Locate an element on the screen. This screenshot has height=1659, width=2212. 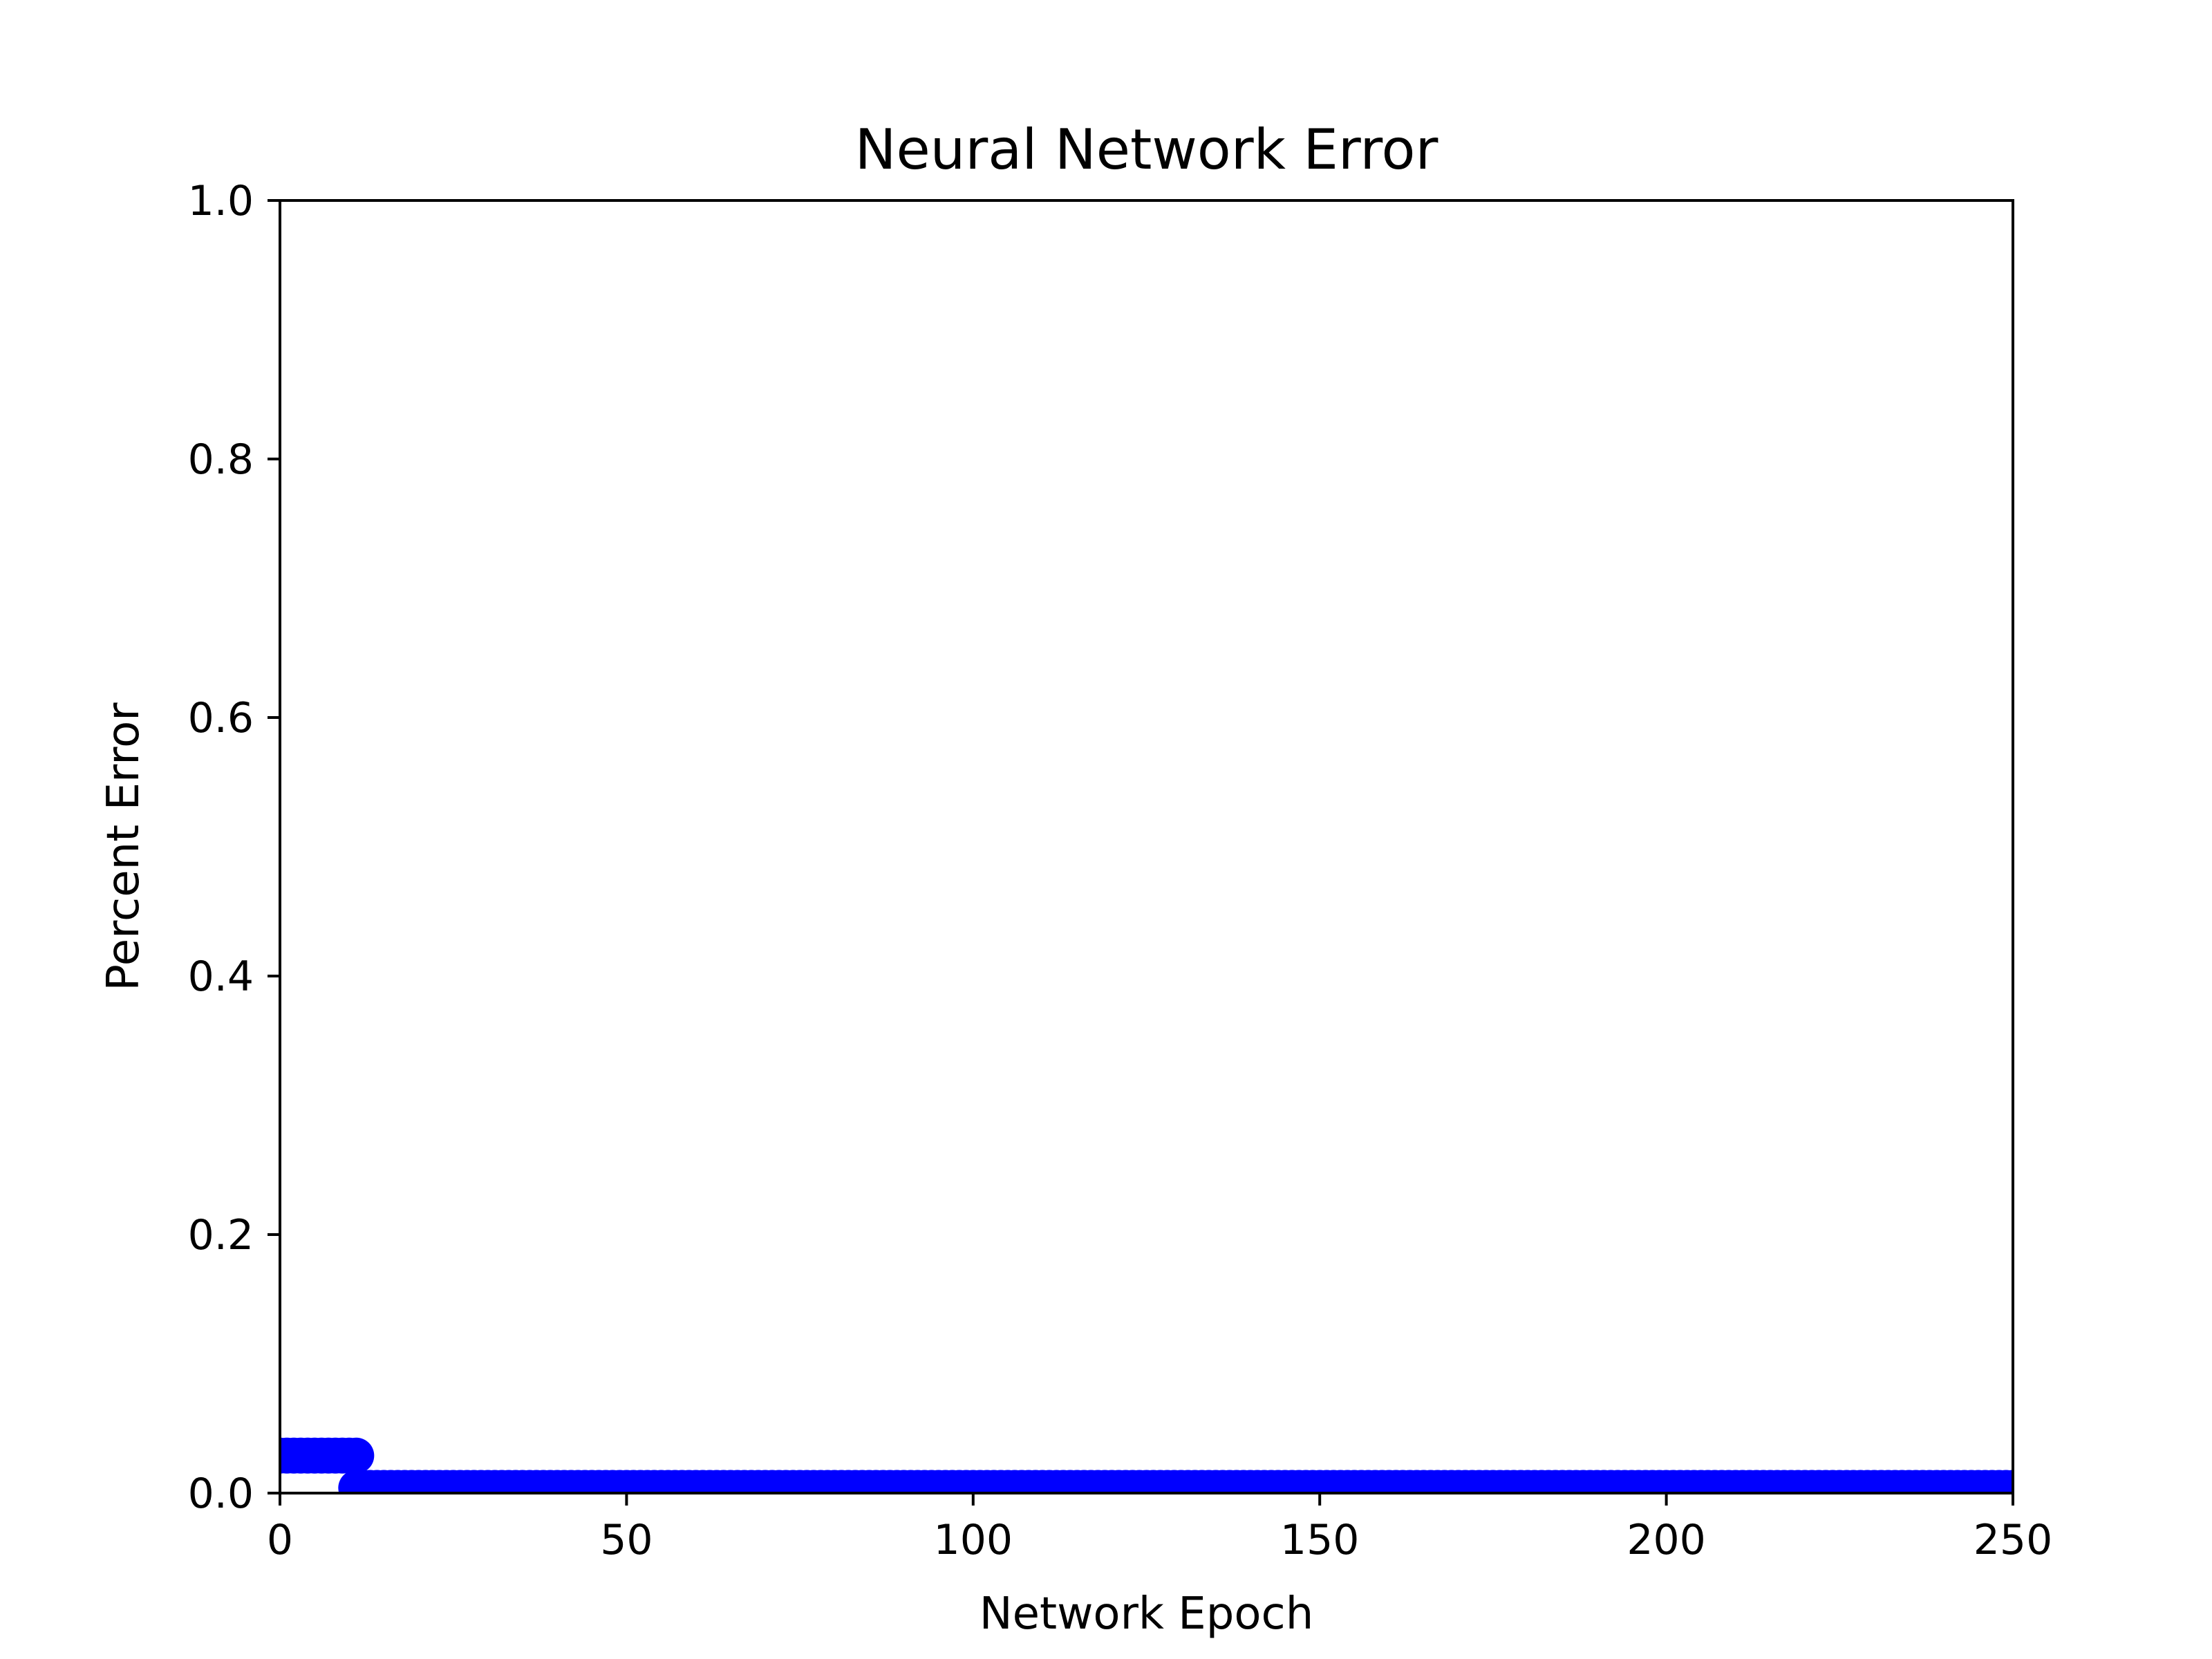
x-tick-label: 0 is located at coordinates (280, 1540).